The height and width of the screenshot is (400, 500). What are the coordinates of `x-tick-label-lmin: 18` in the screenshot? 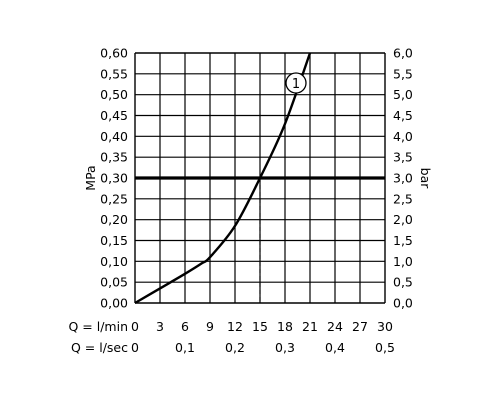 It's located at (285, 326).